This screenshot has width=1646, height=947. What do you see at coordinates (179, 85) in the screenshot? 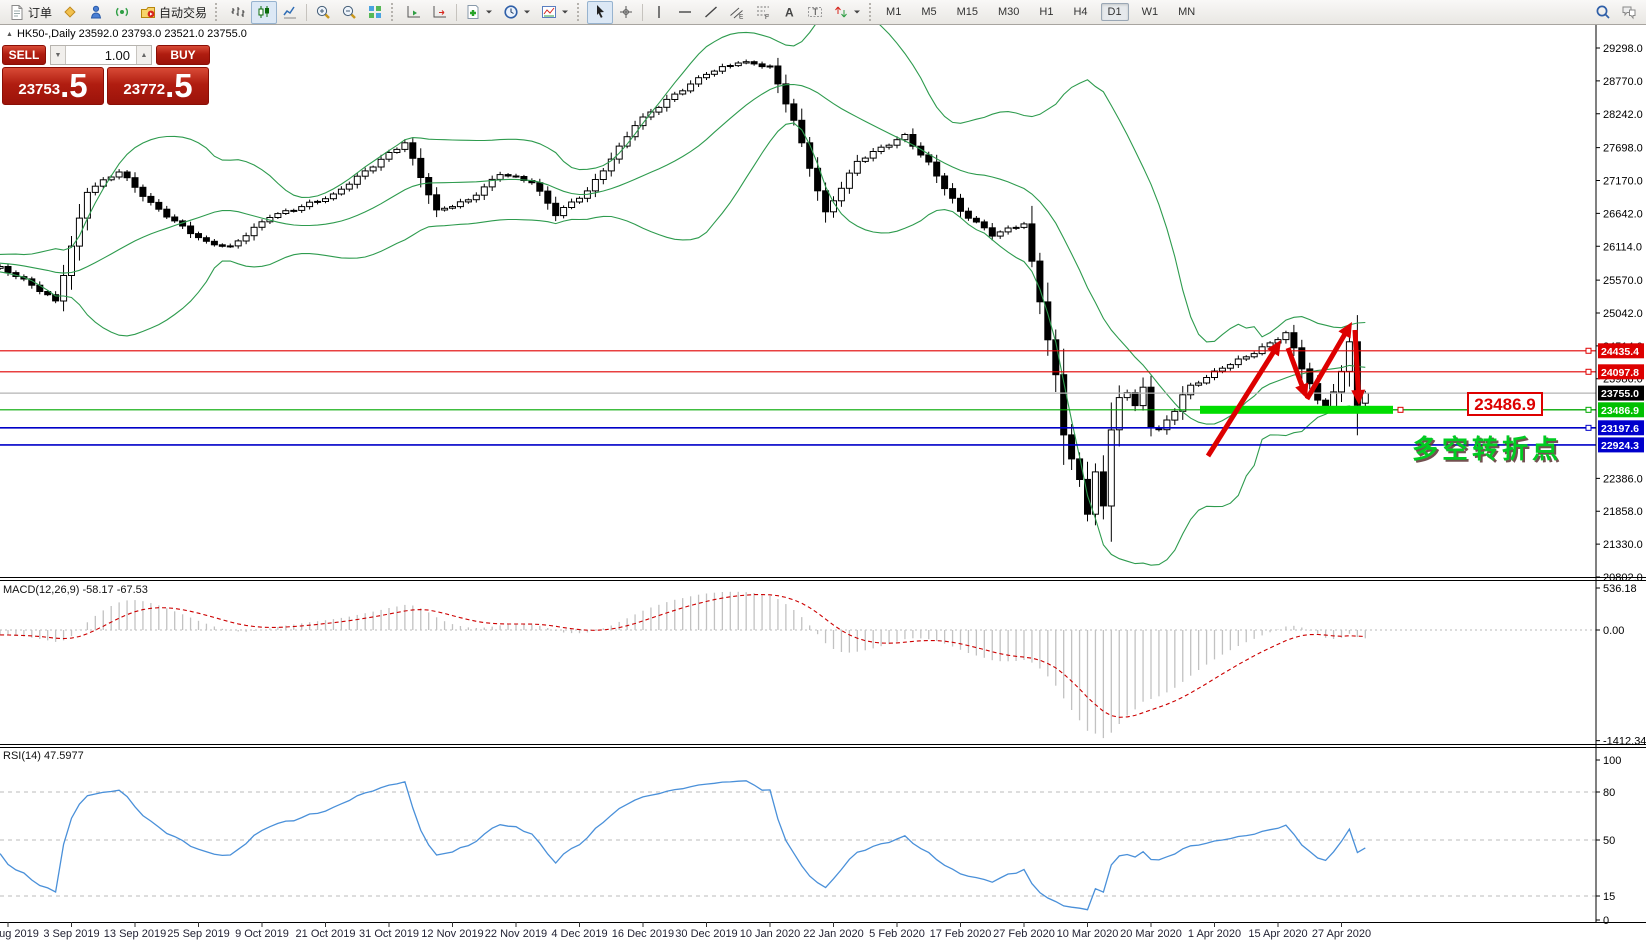
I see `buy-price-pips: .5` at bounding box center [179, 85].